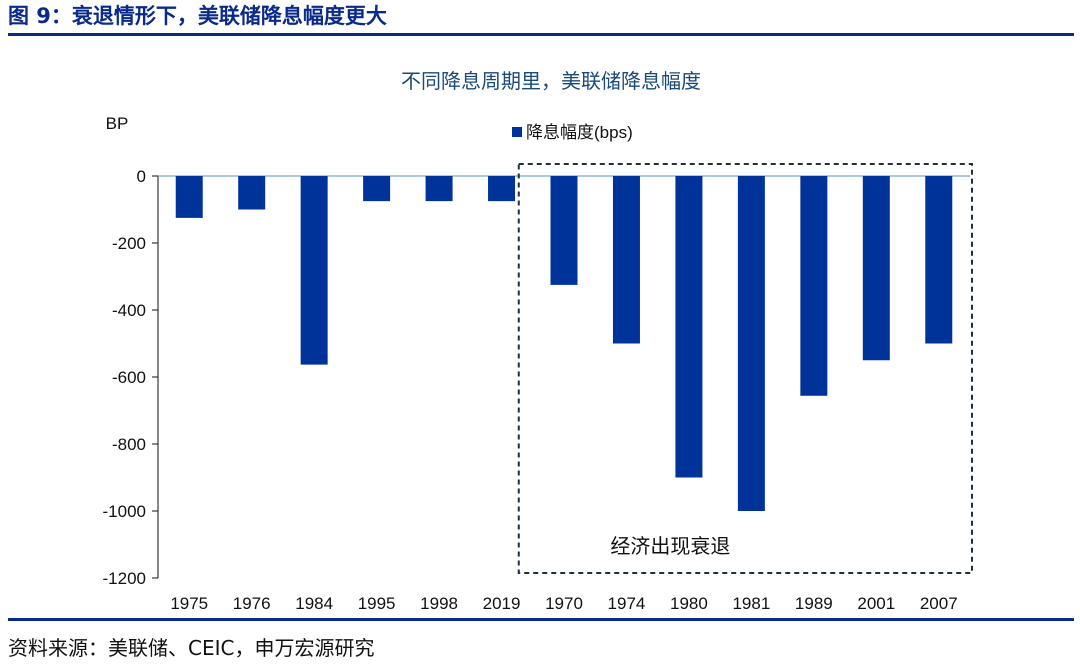  What do you see at coordinates (117, 123) in the screenshot?
I see `y-axis-label: BP` at bounding box center [117, 123].